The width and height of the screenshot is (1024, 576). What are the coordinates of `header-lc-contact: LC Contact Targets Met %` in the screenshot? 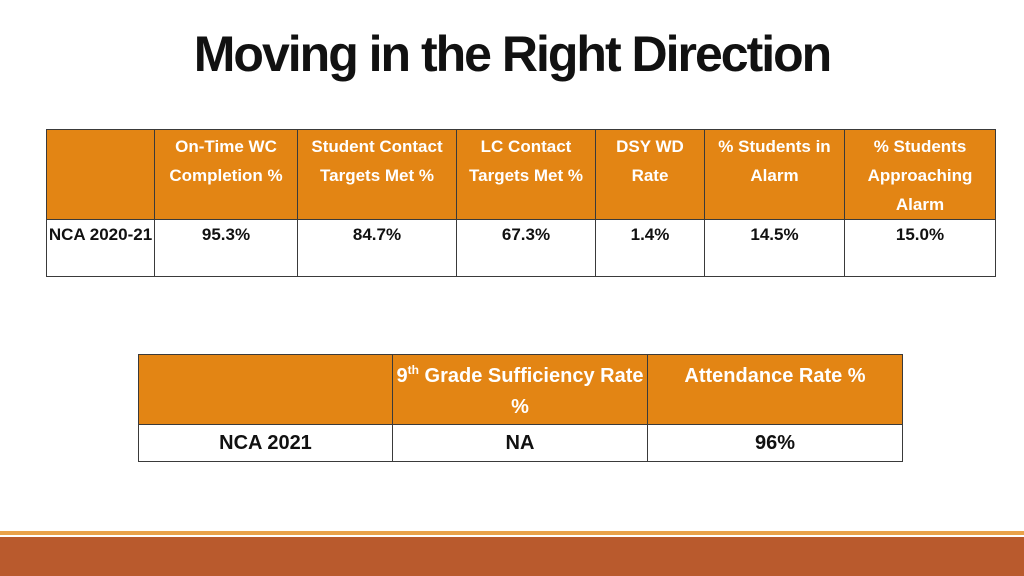 It's located at (526, 174).